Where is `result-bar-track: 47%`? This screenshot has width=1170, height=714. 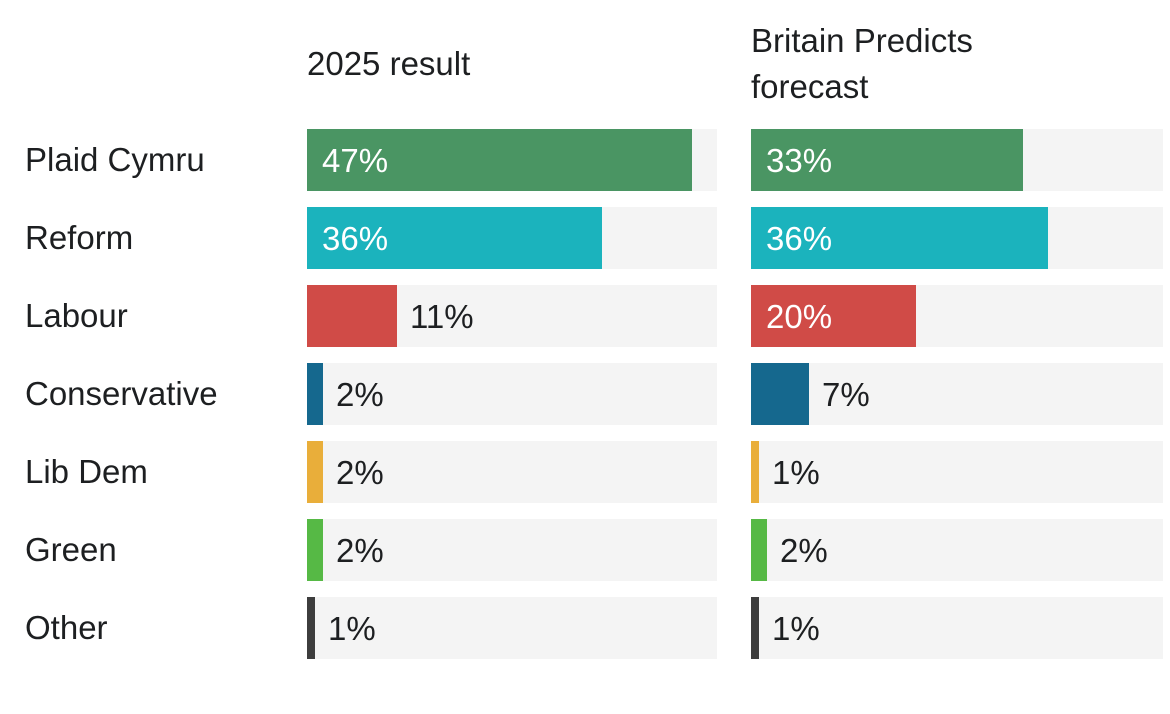 result-bar-track: 47% is located at coordinates (512, 160).